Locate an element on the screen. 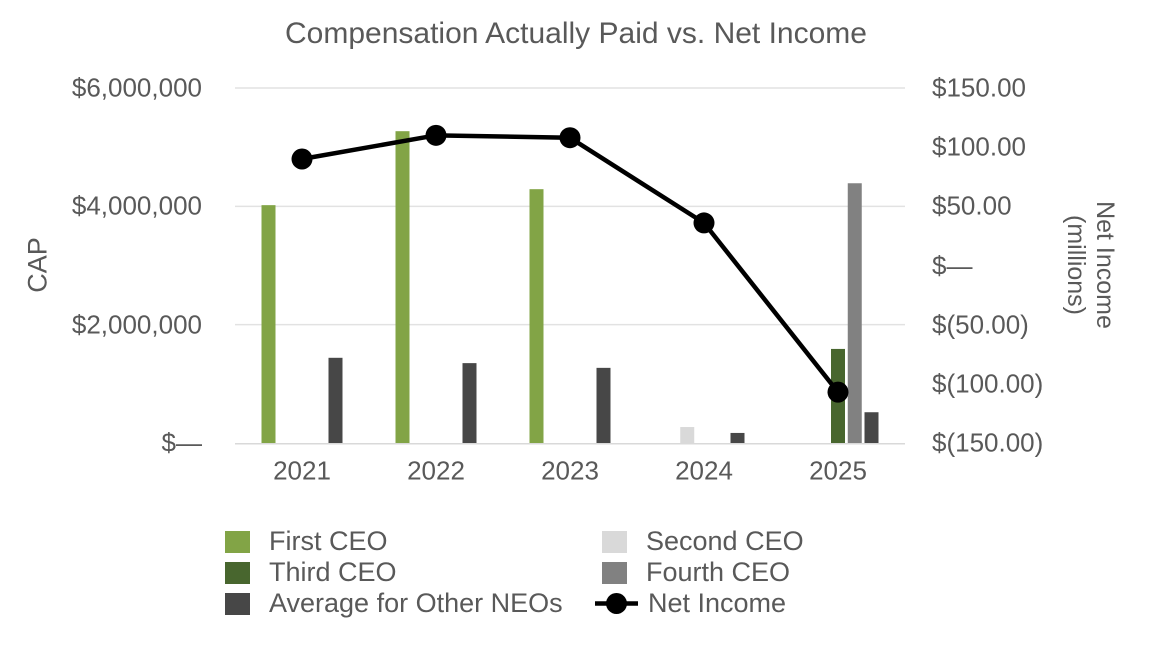 The image size is (1152, 652). bar-average-for-other-neos-2023 is located at coordinates (603, 405).